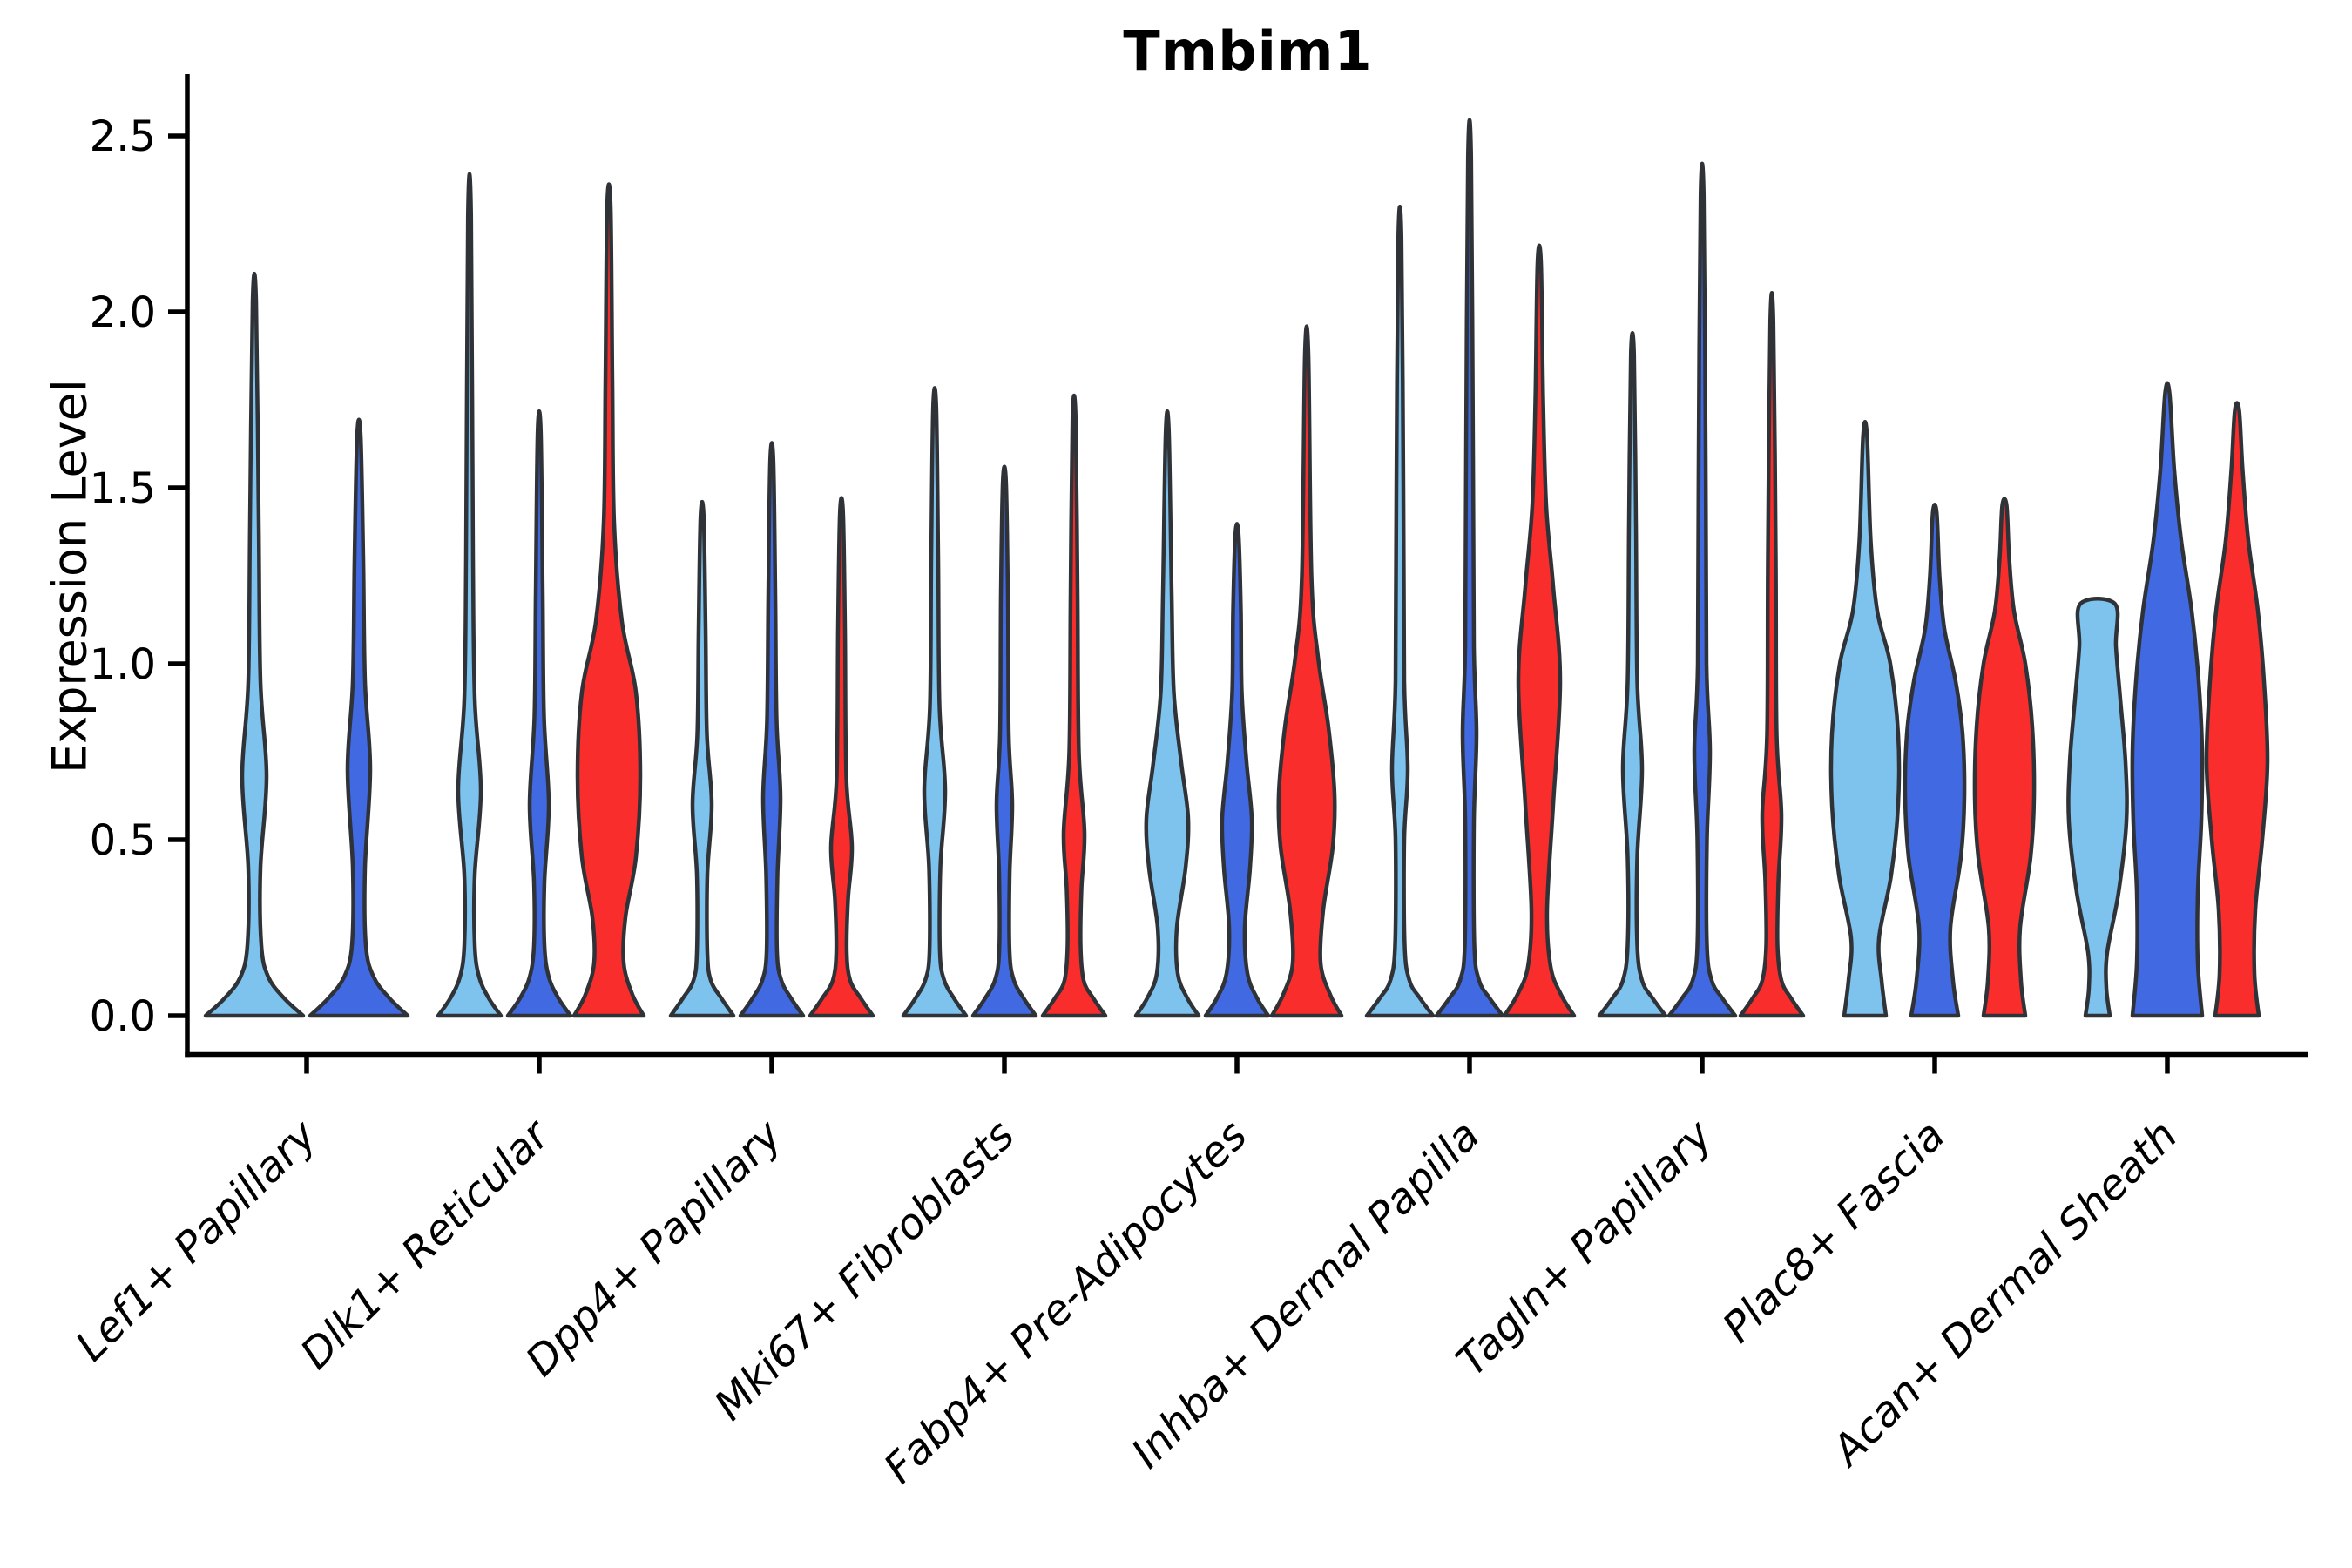  What do you see at coordinates (196, 1241) in the screenshot?
I see `x-tick-label: Lef1+ Papillary` at bounding box center [196, 1241].